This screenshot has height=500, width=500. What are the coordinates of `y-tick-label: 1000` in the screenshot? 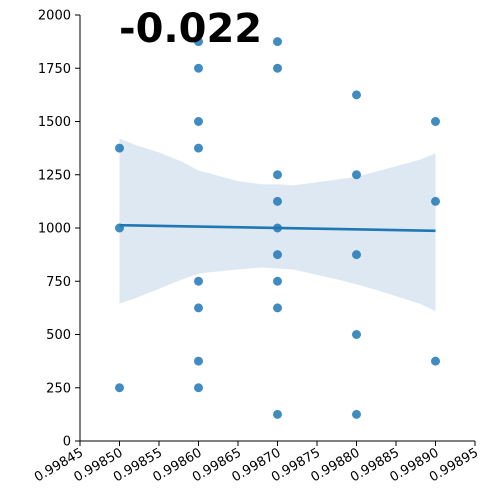 It's located at (54, 229).